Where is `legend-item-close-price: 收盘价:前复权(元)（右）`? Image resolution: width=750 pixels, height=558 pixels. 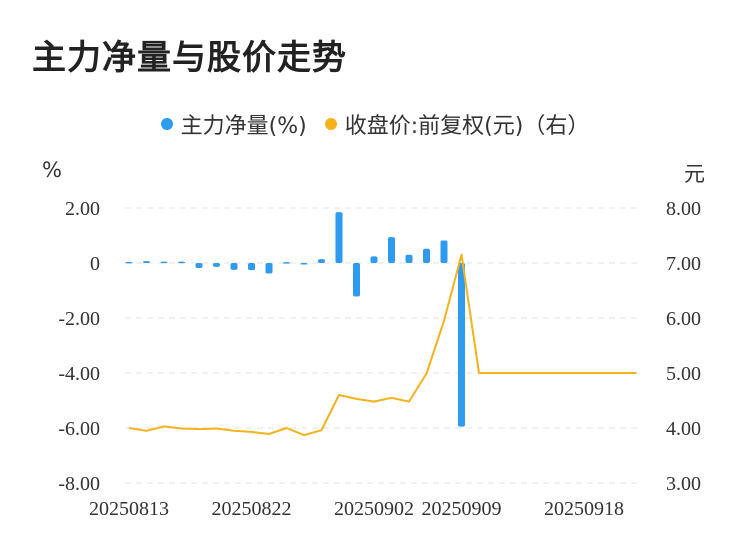 legend-item-close-price: 收盘价:前复权(元)（右） is located at coordinates (457, 124).